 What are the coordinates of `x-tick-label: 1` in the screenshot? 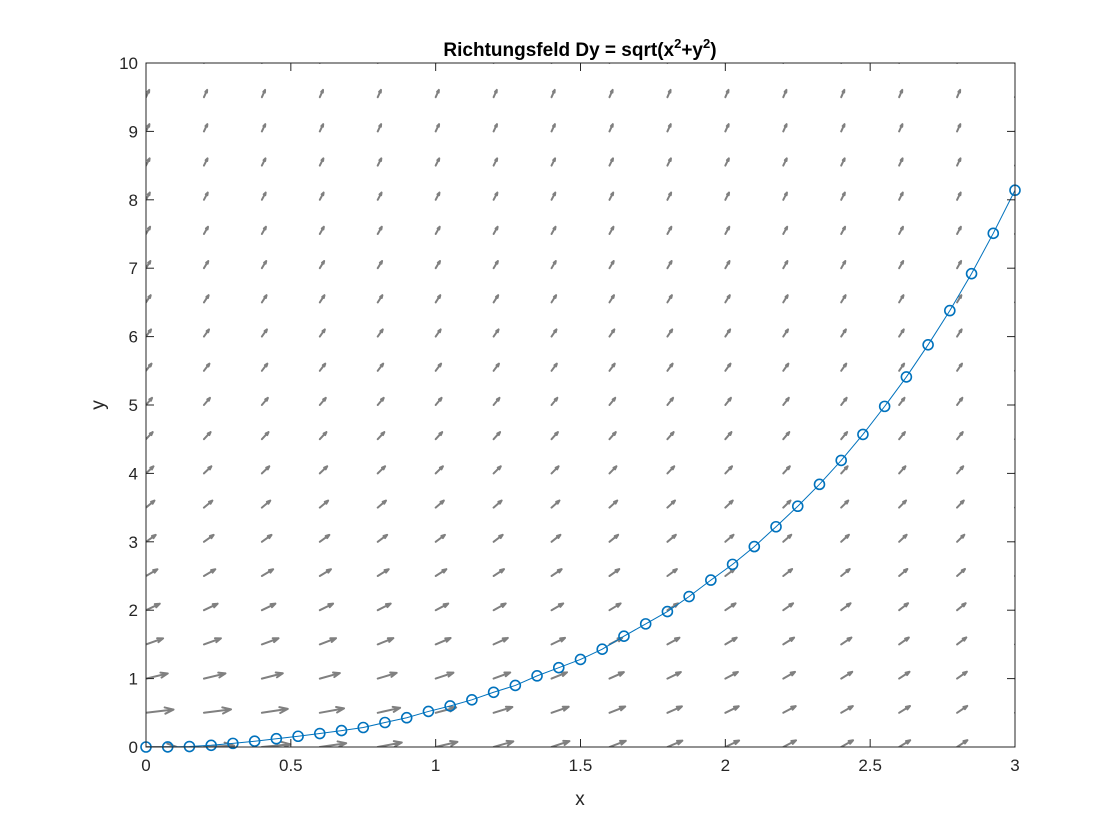 It's located at (435, 765).